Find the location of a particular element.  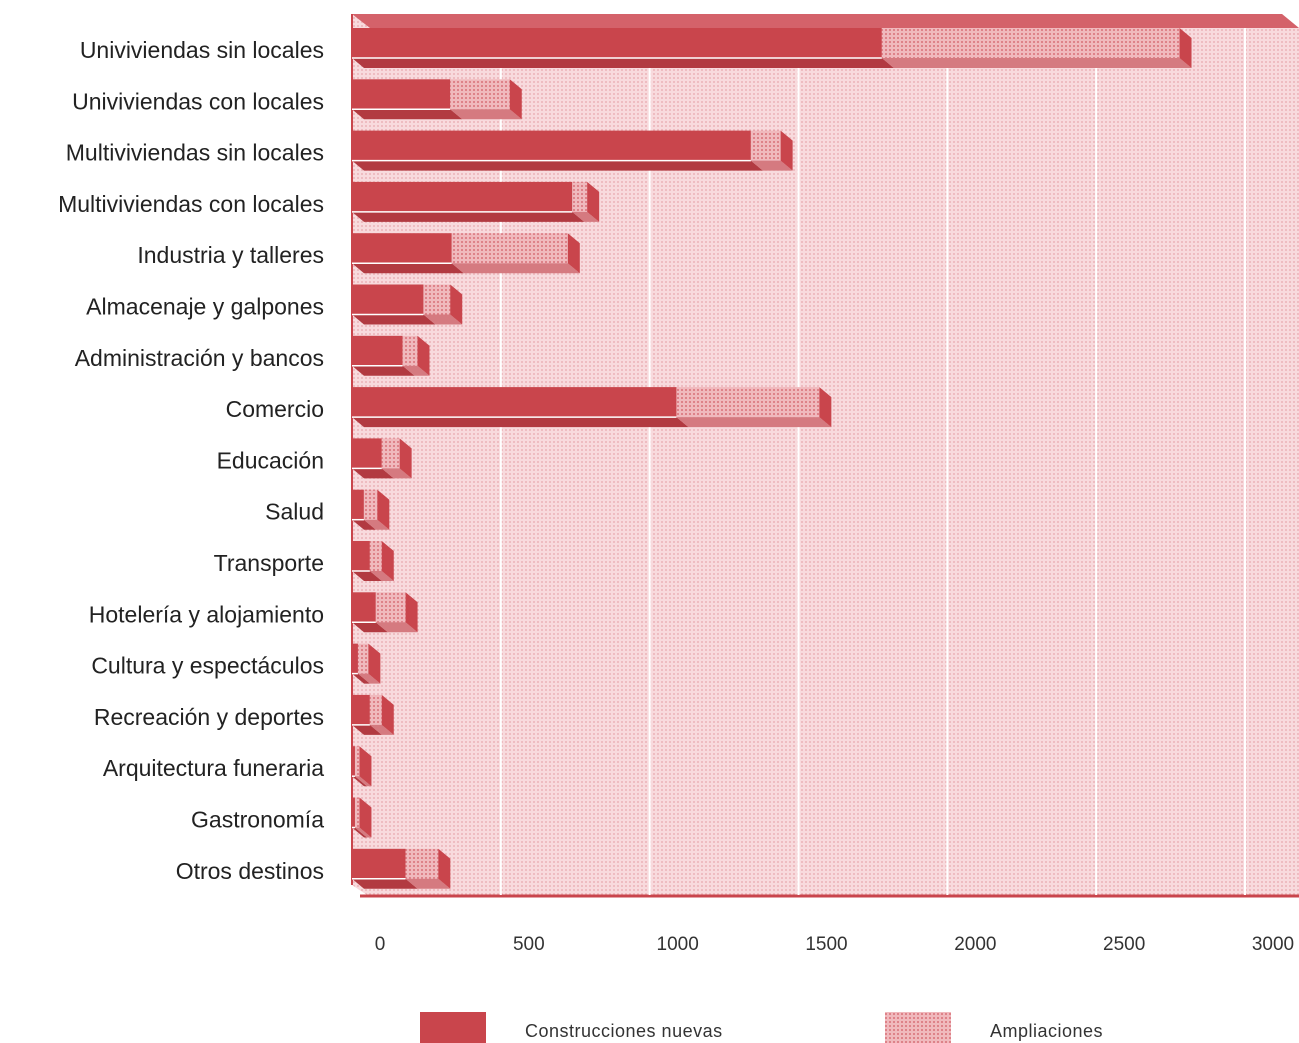

panel-top-edge is located at coordinates (825, 21).